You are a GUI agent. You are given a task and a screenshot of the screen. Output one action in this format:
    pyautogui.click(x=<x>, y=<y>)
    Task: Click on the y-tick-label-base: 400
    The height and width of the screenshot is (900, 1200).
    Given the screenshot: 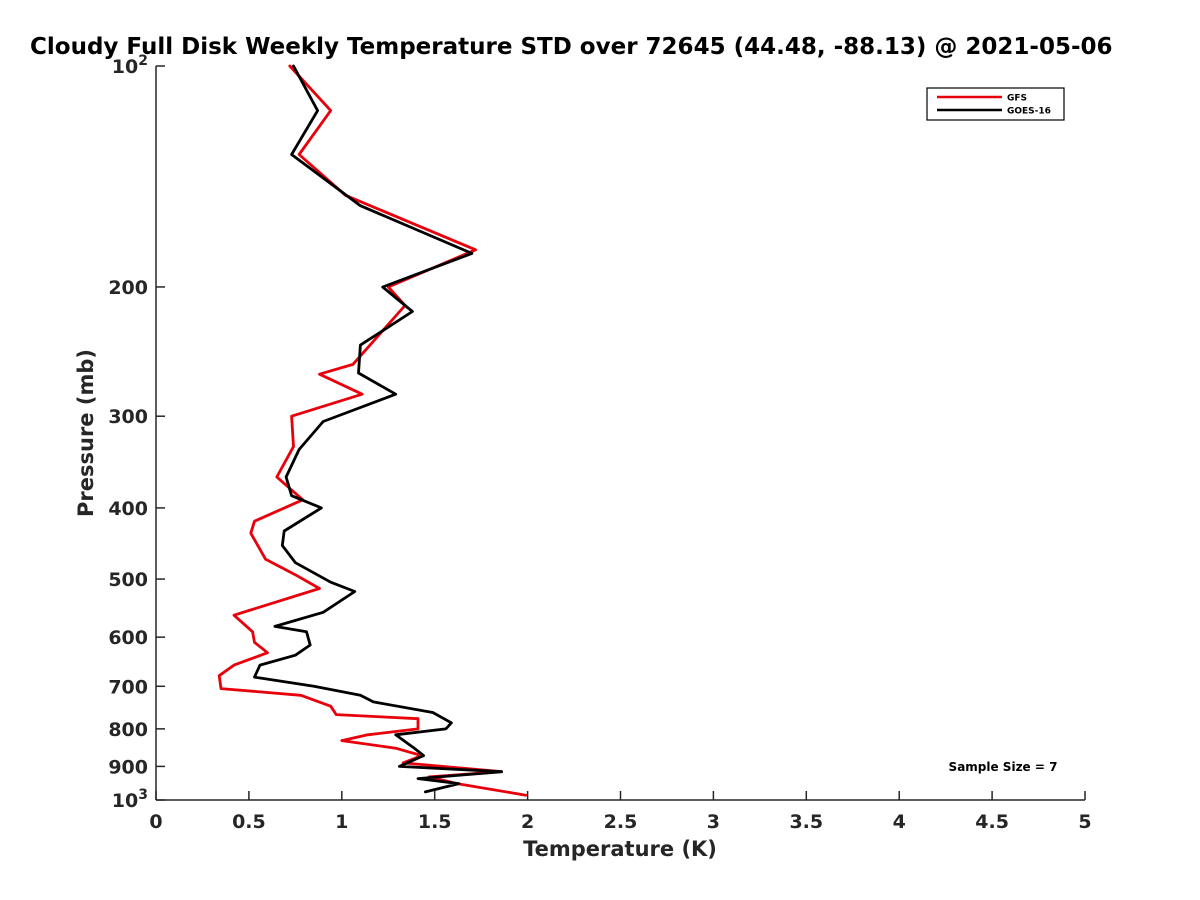 What is the action you would take?
    pyautogui.click(x=128, y=509)
    